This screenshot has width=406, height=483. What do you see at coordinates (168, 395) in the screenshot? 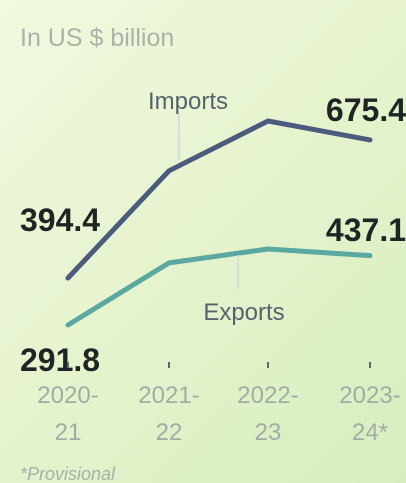
I see `x-tick-label-top: 2021-` at bounding box center [168, 395].